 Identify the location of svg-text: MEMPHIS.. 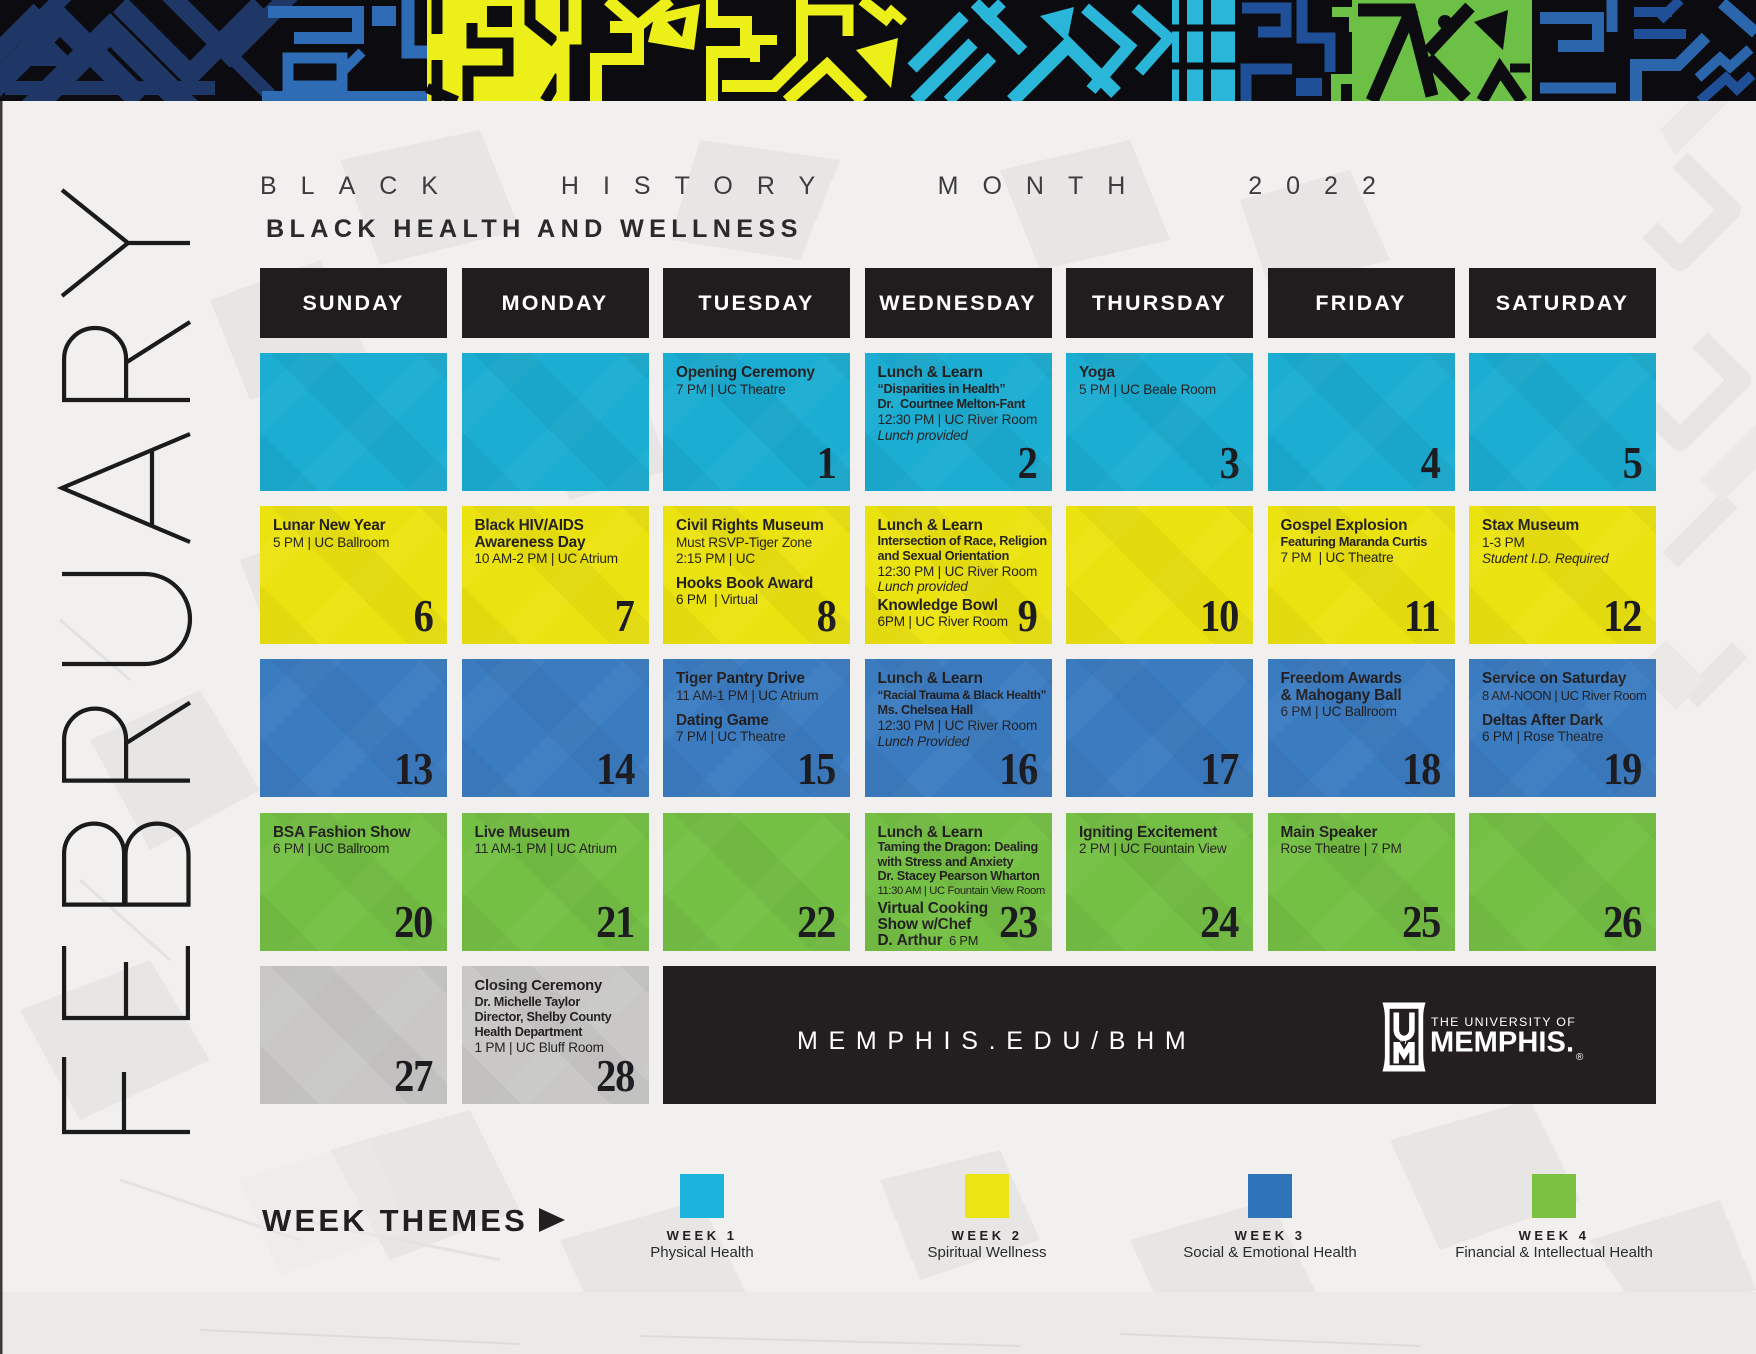
(1502, 1043).